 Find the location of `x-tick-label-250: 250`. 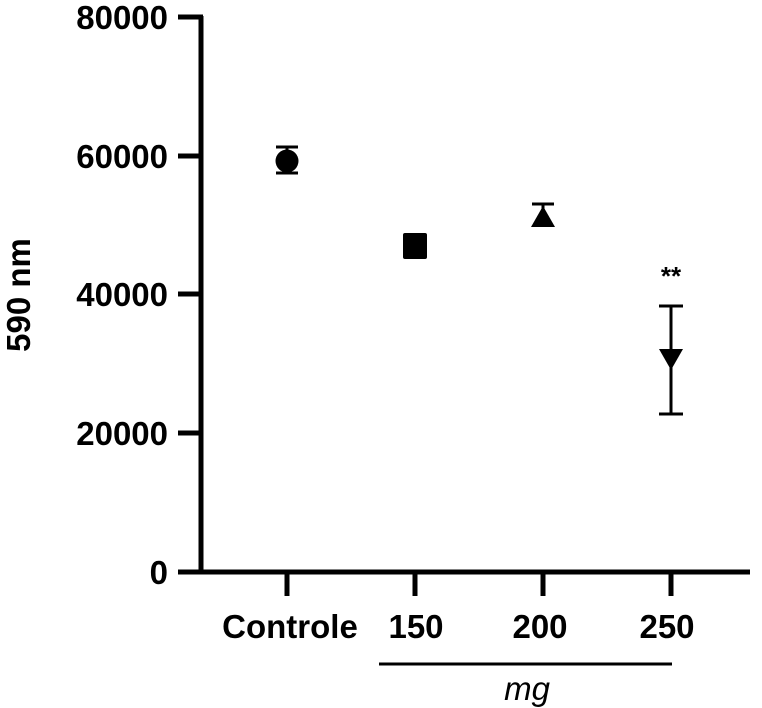

x-tick-label-250: 250 is located at coordinates (666, 626).